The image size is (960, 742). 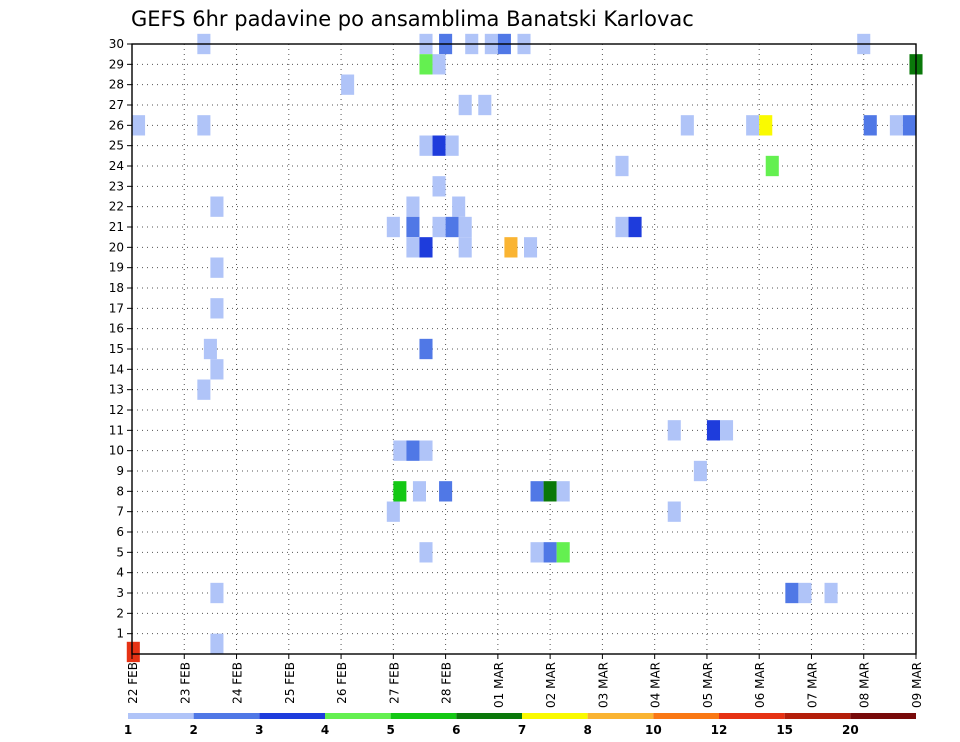 I want to click on y-tick-label: 14, so click(x=116, y=369).